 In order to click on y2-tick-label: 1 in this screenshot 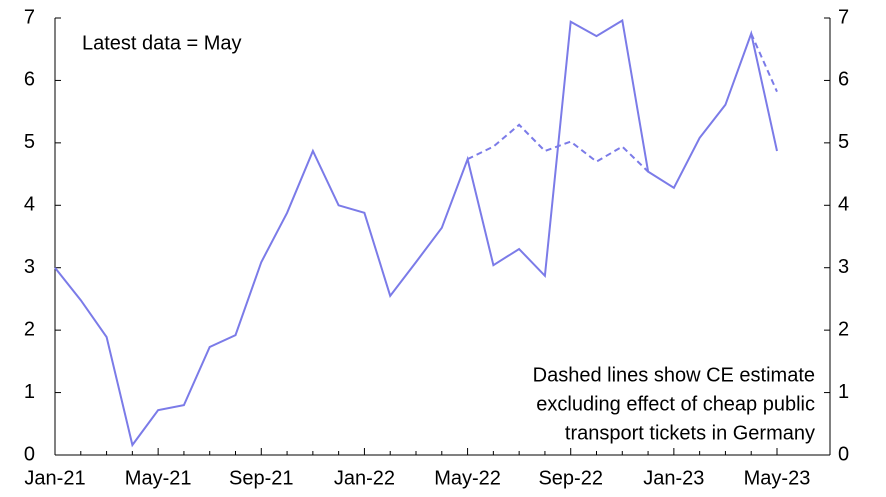, I will do `click(843, 392)`.